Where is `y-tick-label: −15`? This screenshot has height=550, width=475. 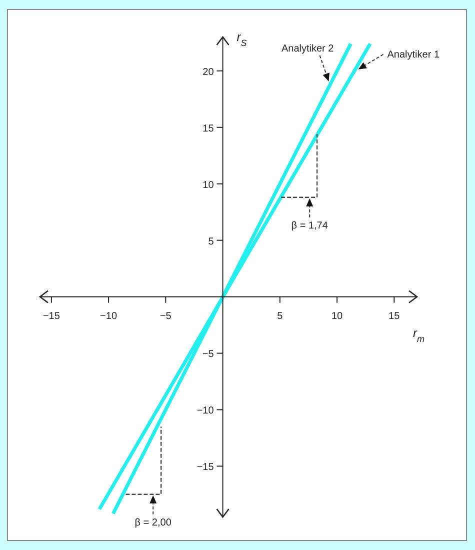
y-tick-label: −15 is located at coordinates (205, 468).